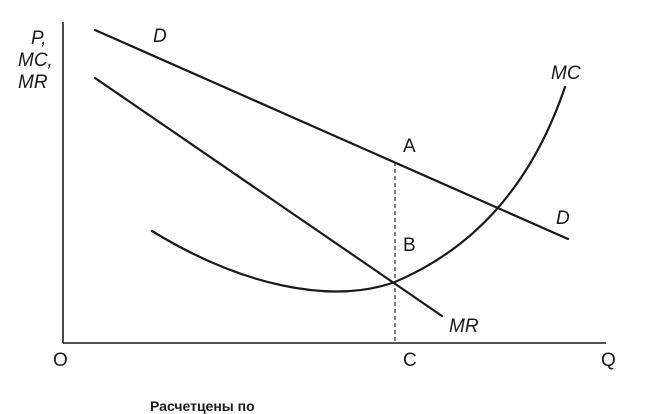 The height and width of the screenshot is (414, 647). What do you see at coordinates (60, 360) in the screenshot?
I see `origin-label: O` at bounding box center [60, 360].